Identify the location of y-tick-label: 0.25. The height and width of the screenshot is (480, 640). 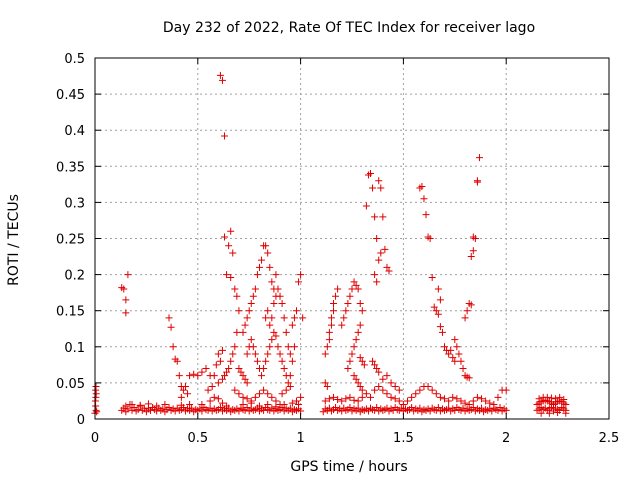
(70, 240).